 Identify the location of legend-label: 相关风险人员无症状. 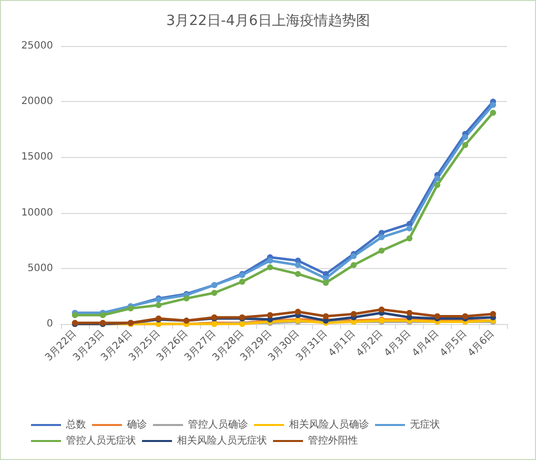
(222, 440).